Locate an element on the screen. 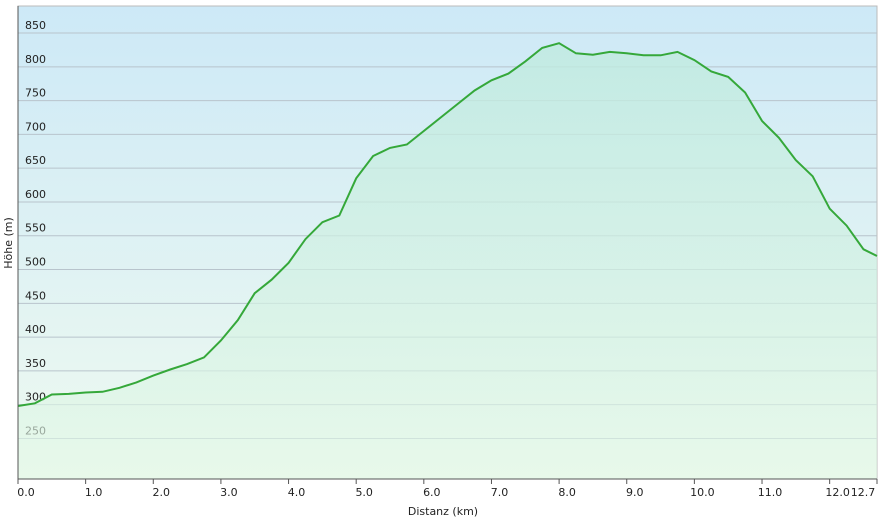  x-tick-label: 12.0 is located at coordinates (837, 492).